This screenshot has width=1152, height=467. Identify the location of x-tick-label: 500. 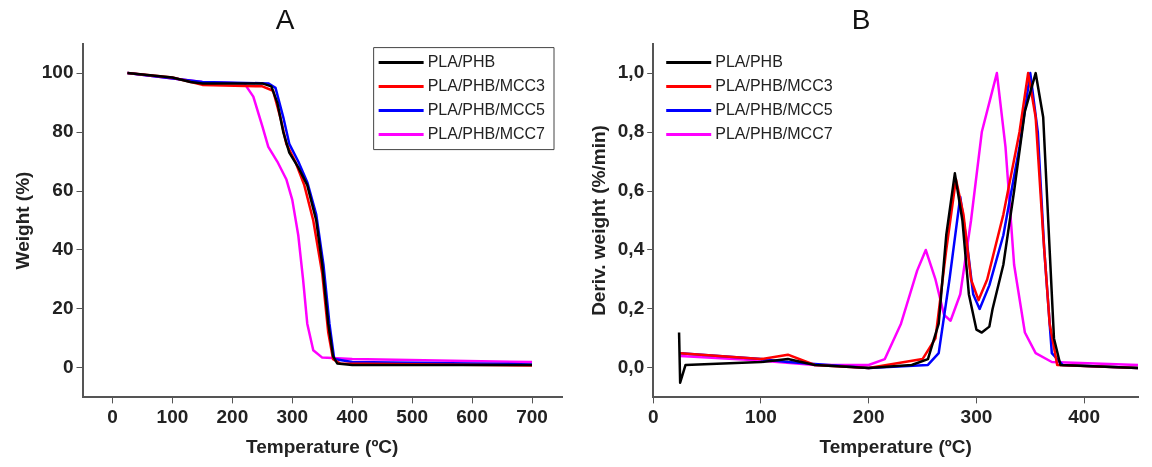
(412, 417).